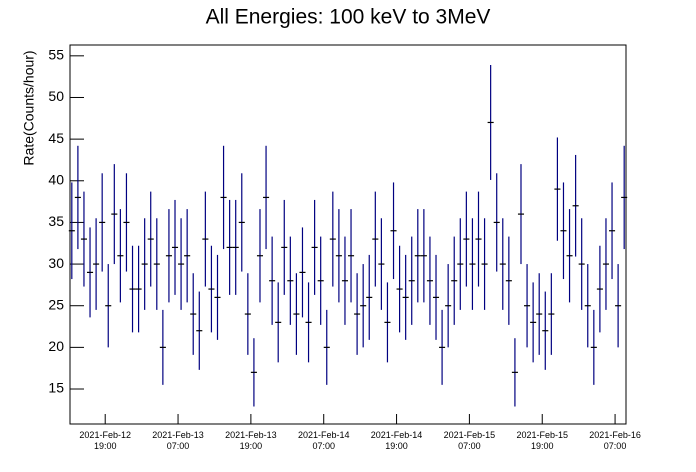 The image size is (696, 472). Describe the element at coordinates (615, 435) in the screenshot. I see `x-tick-label-line: 2021-Feb-16` at that location.